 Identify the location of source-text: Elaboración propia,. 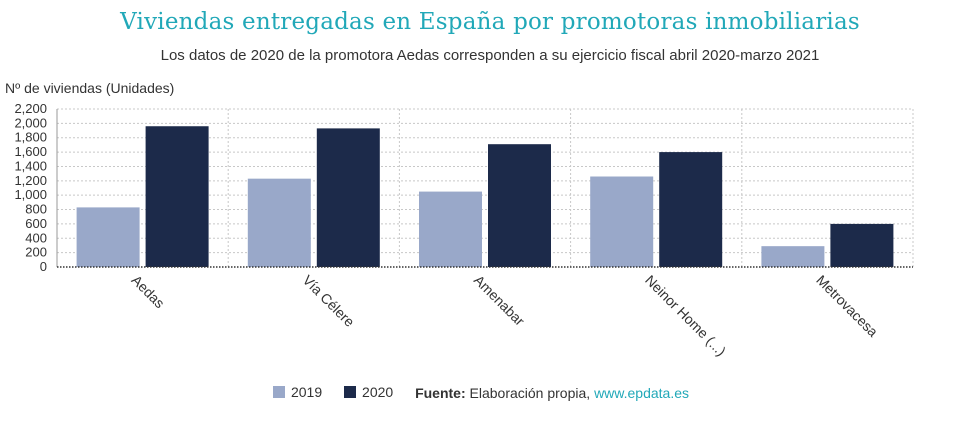
(530, 393).